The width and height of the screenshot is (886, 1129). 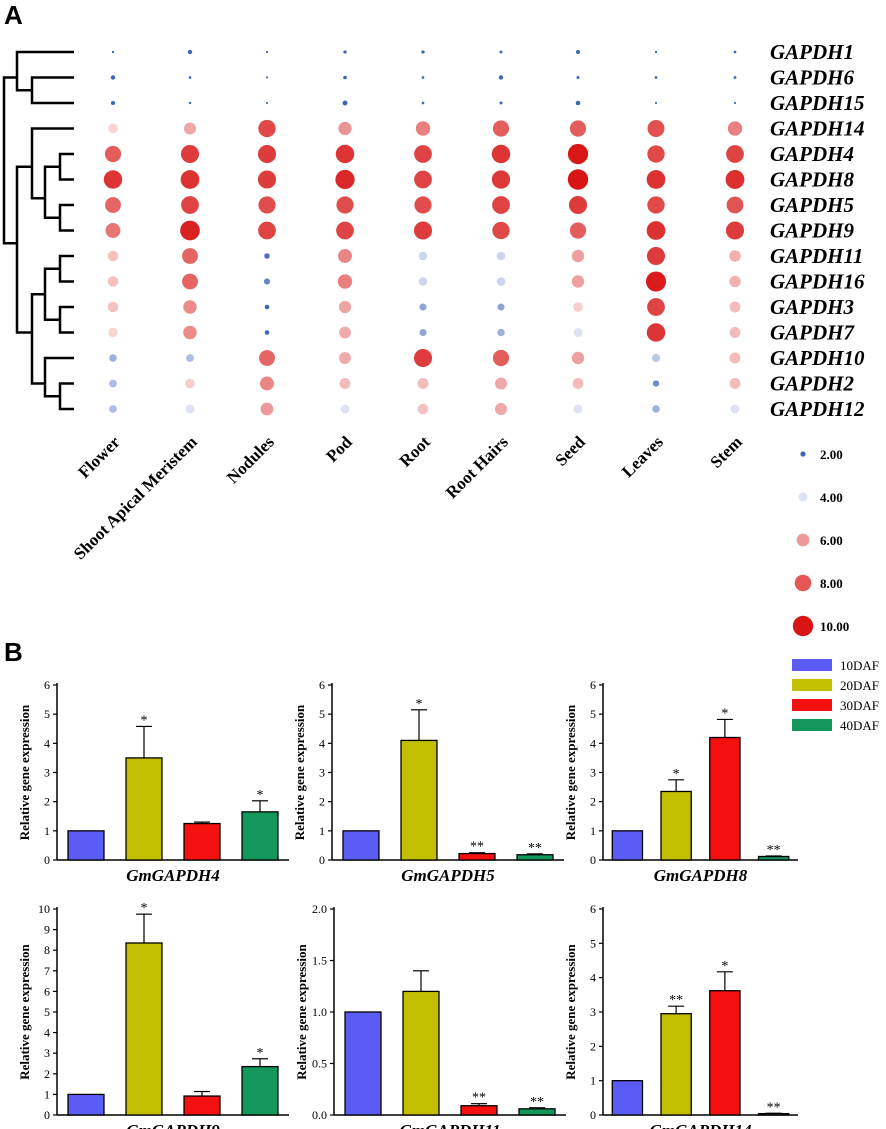 I want to click on bubble-gapdh3-pod, so click(x=345, y=307).